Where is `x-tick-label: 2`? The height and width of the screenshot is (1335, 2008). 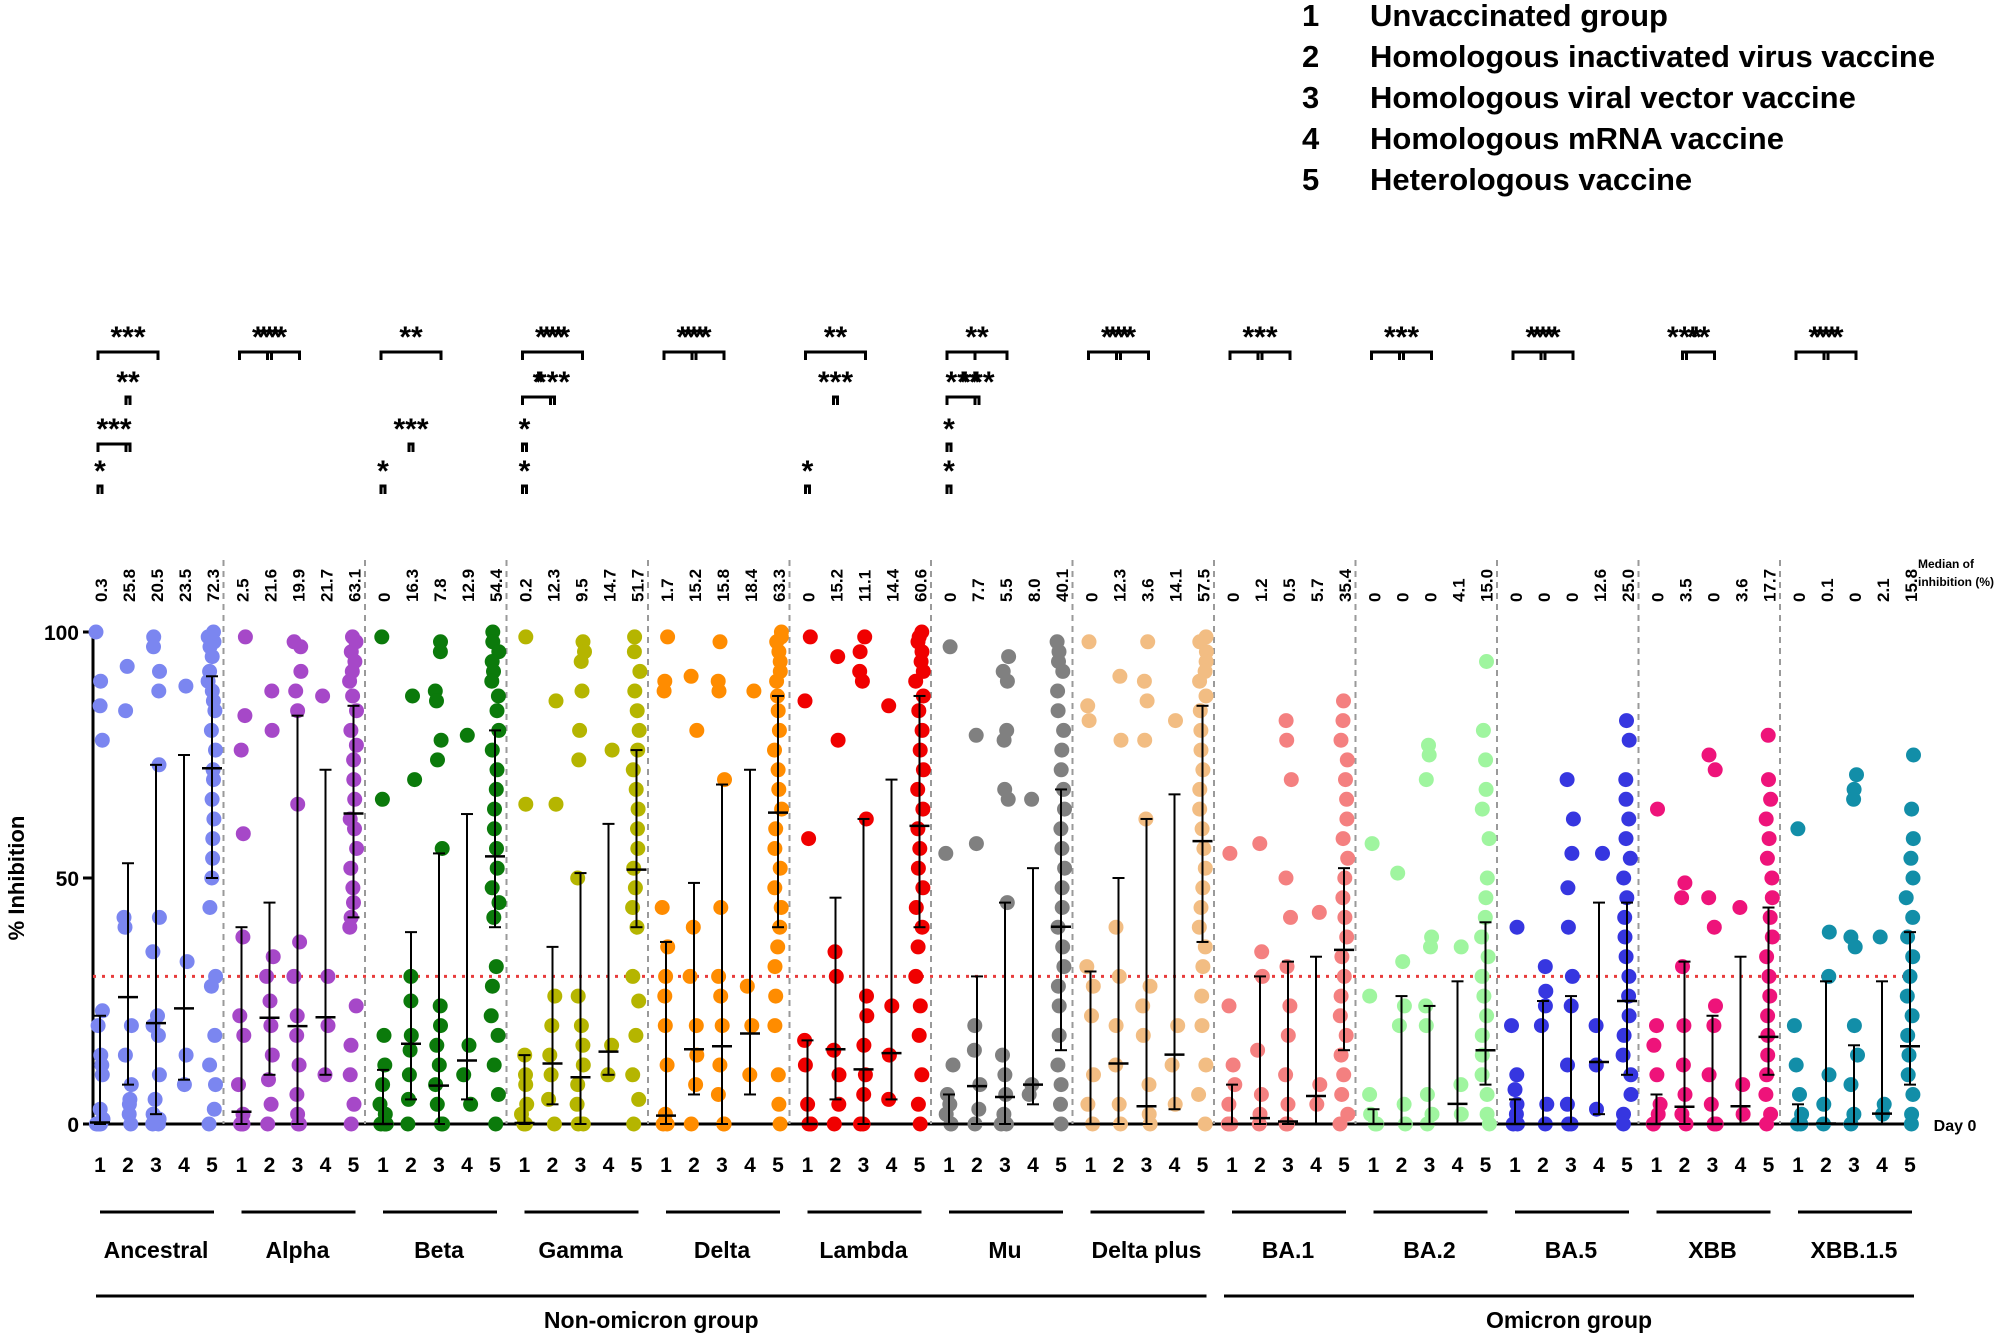 x-tick-label: 2 is located at coordinates (1402, 1165).